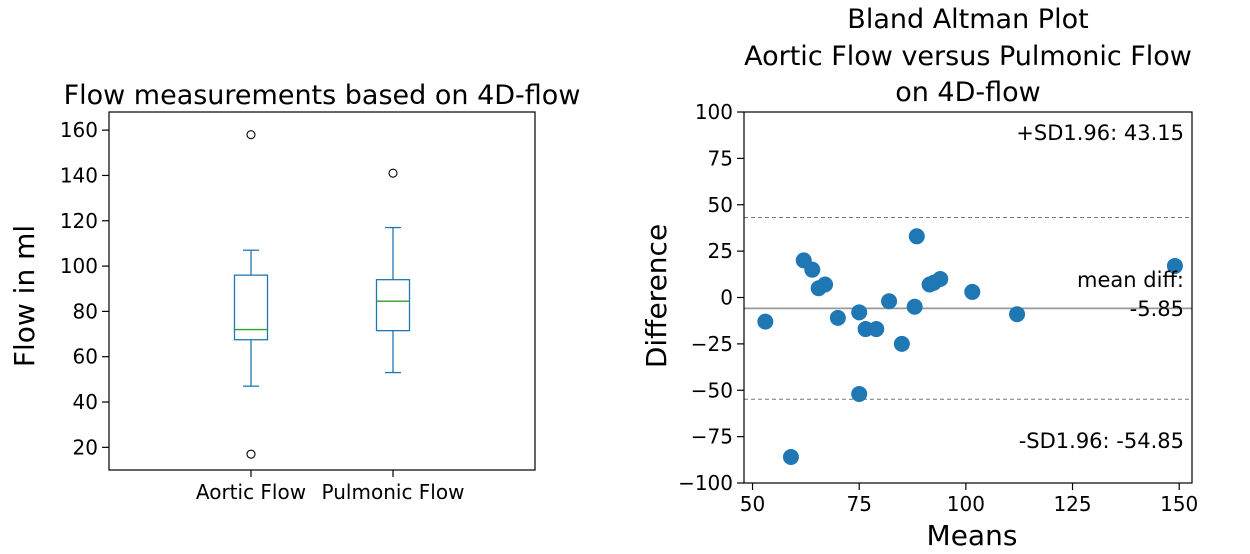  I want to click on box-y-tick-label: 40, so click(85, 402).